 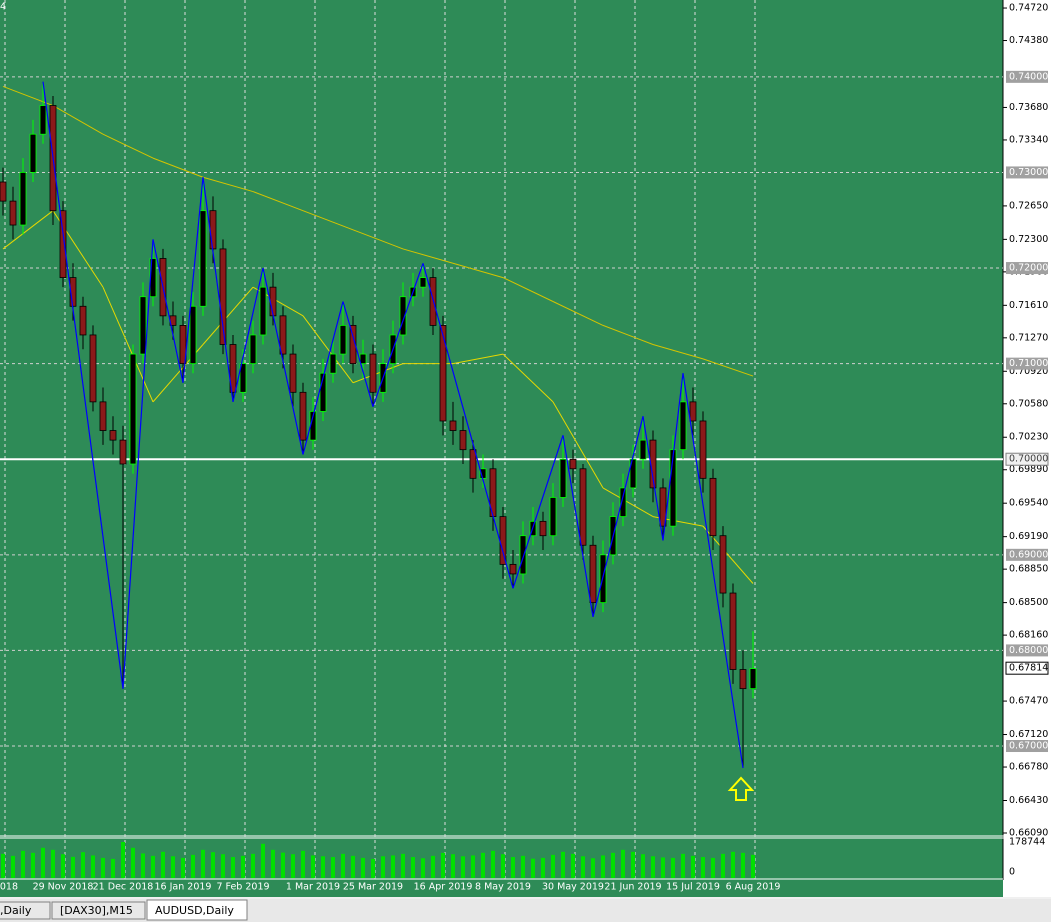 I want to click on current-price-label: 0.67814, so click(x=1028, y=668).